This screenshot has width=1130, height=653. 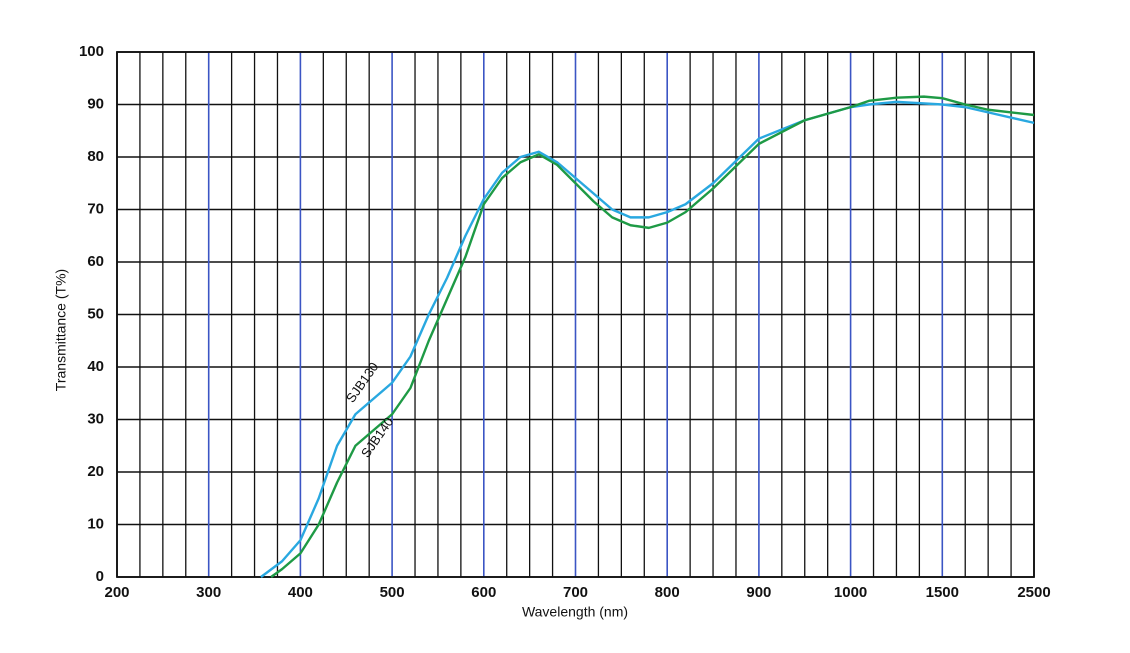 What do you see at coordinates (95, 471) in the screenshot?
I see `y-tick-label: 20` at bounding box center [95, 471].